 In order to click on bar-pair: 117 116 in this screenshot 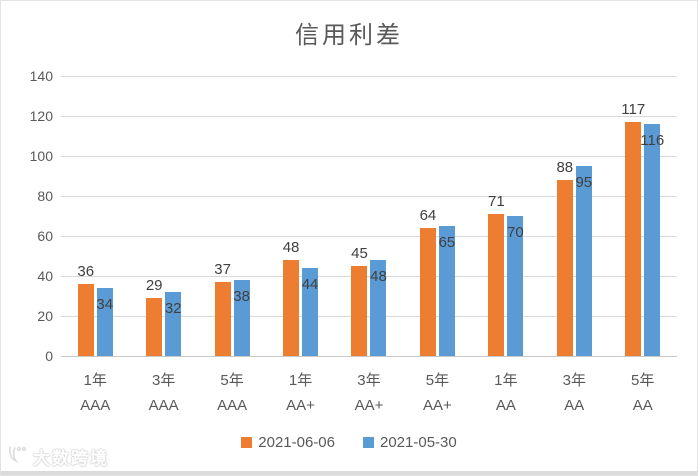, I will do `click(643, 216)`.